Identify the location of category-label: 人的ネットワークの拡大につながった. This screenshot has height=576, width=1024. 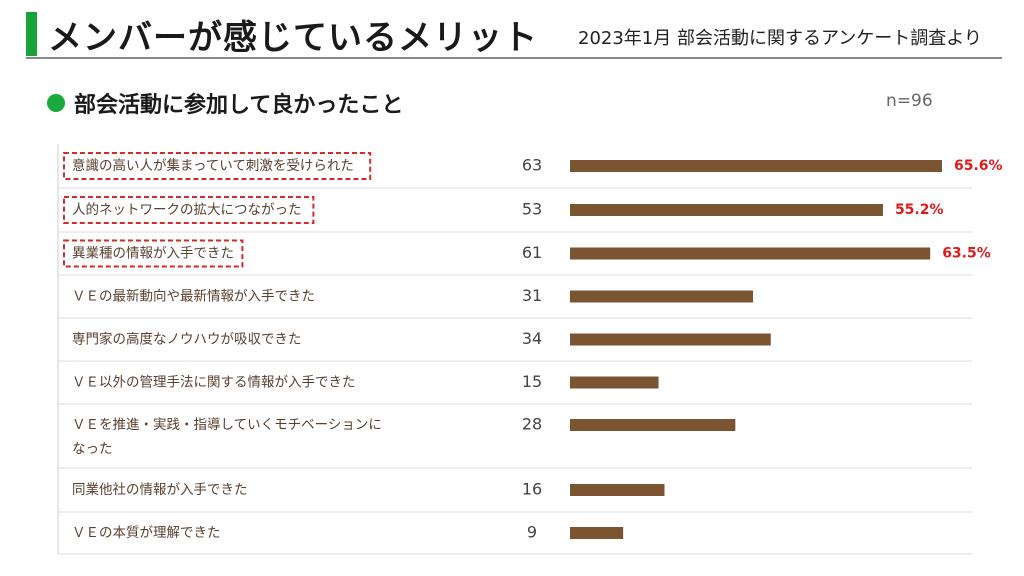
(187, 210).